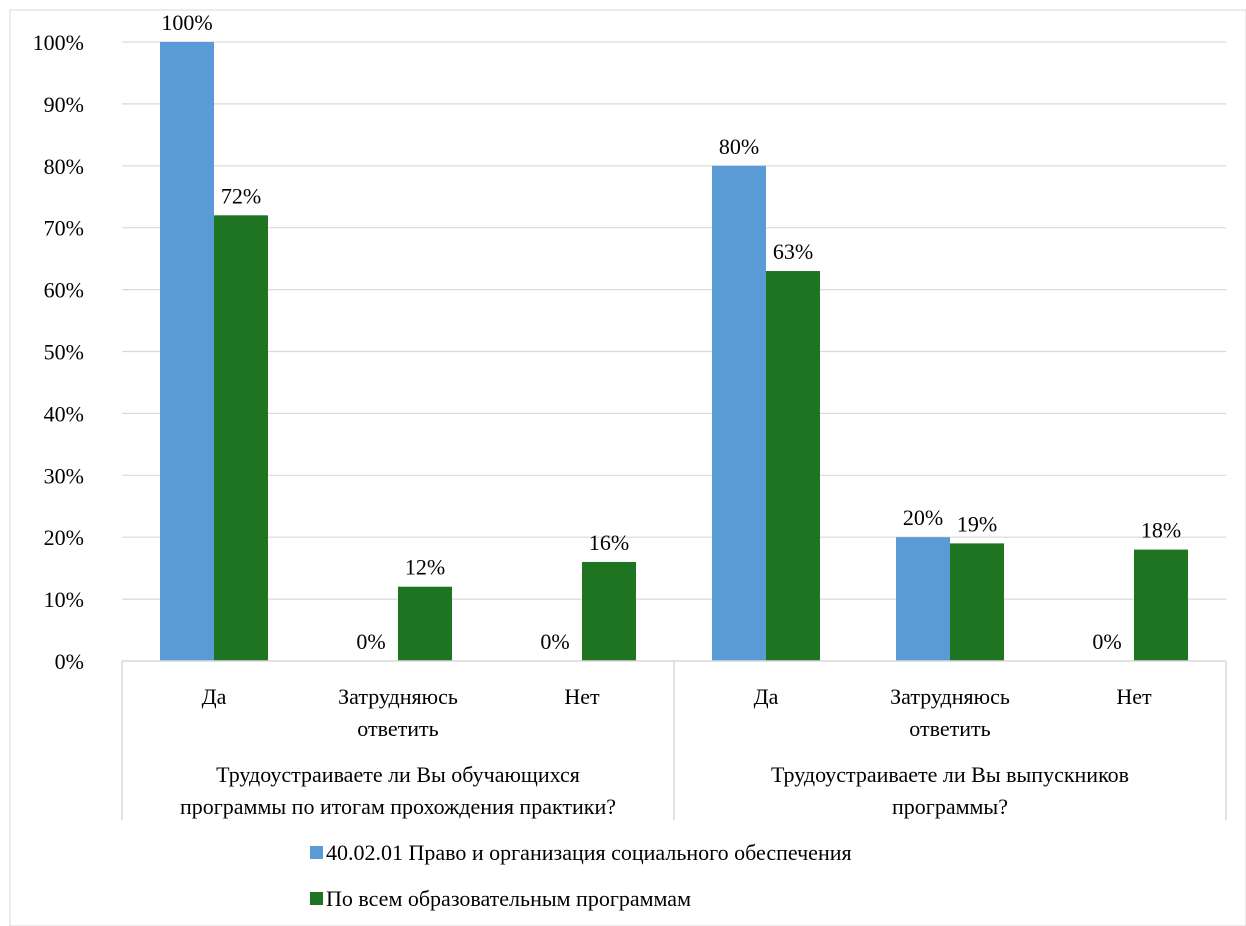 The width and height of the screenshot is (1246, 926). I want to click on y-tick-label: 40%, so click(64, 413).